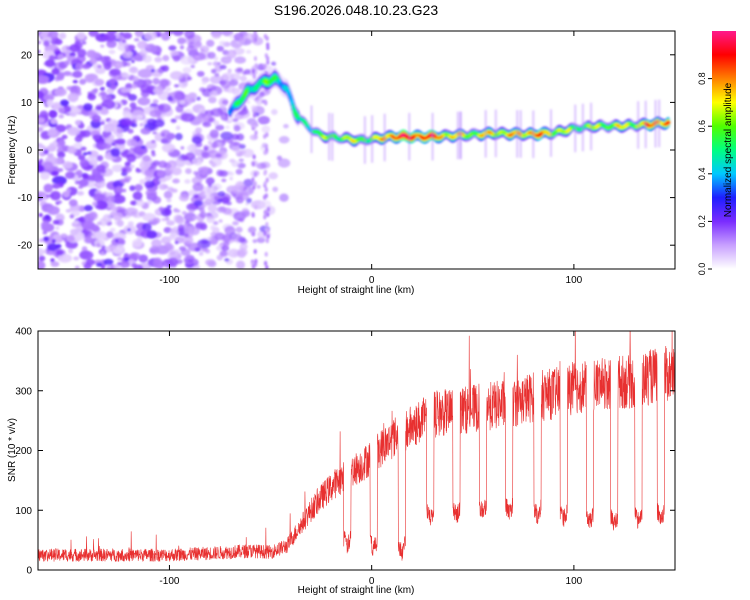 This screenshot has height=600, width=750. Describe the element at coordinates (702, 269) in the screenshot. I see `colorbar-tick-label: 0.0` at that location.